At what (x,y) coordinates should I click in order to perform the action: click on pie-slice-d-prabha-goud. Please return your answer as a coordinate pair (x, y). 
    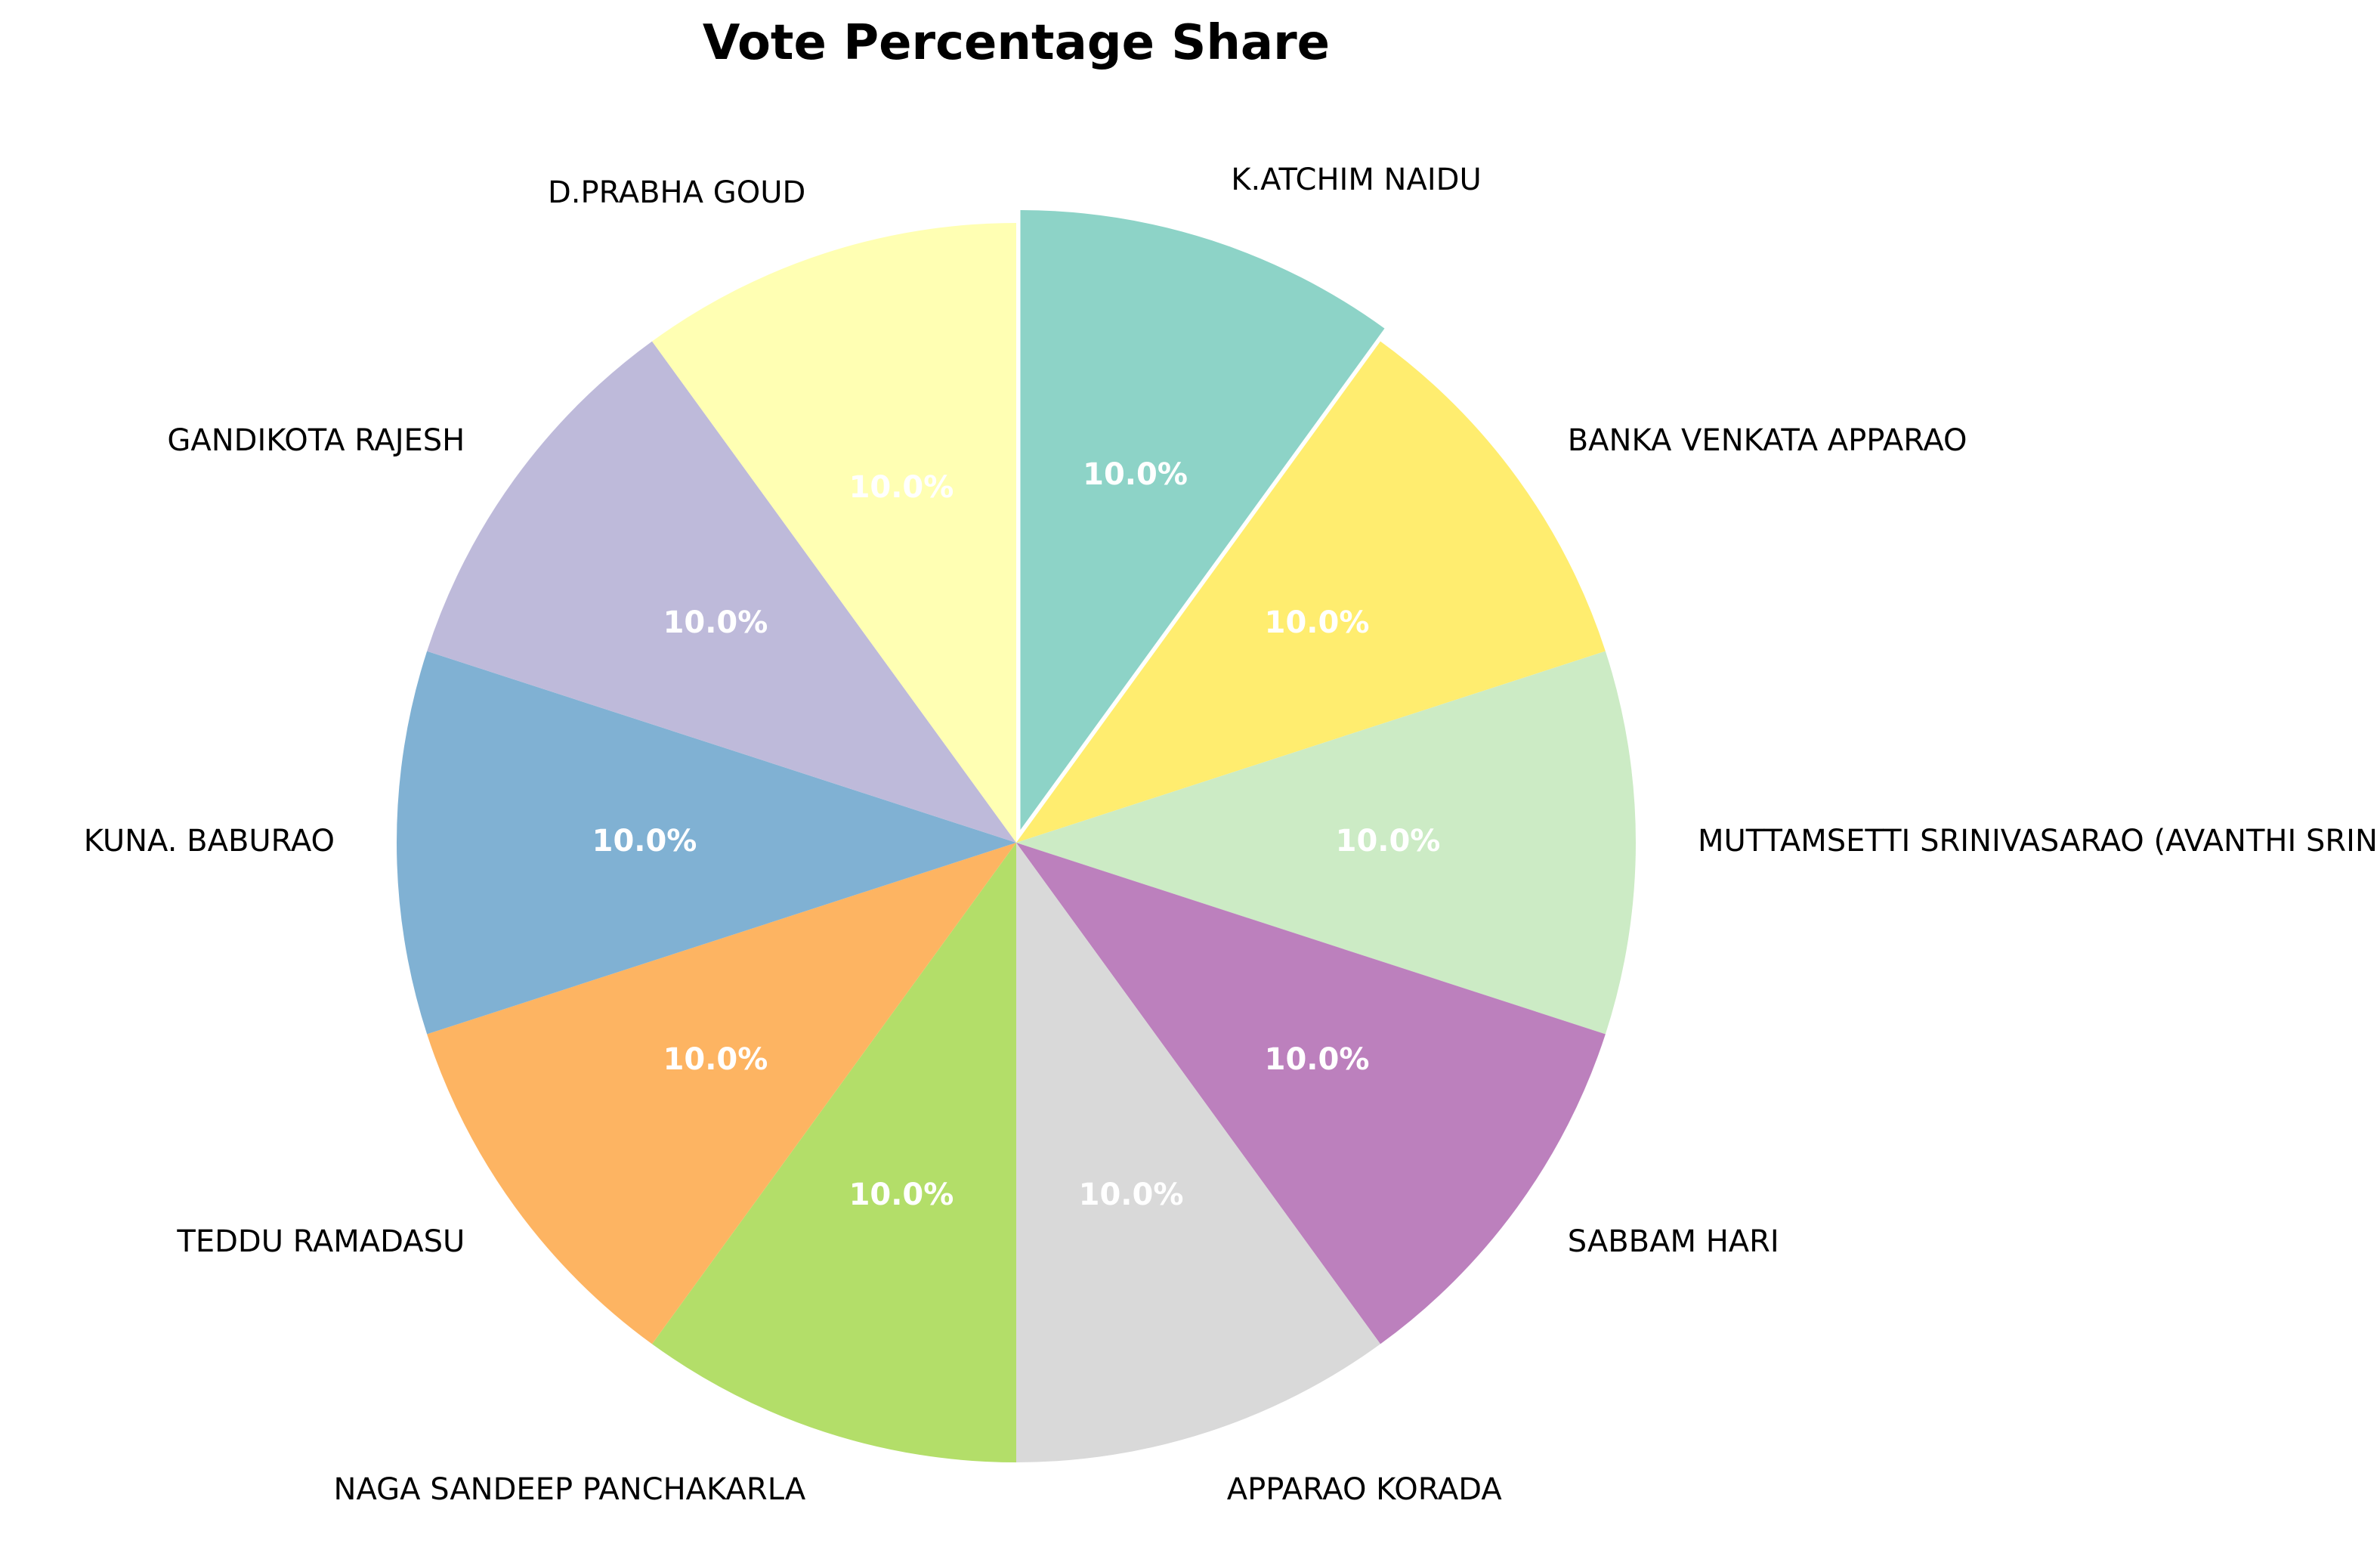
    Looking at the image, I should click on (834, 533).